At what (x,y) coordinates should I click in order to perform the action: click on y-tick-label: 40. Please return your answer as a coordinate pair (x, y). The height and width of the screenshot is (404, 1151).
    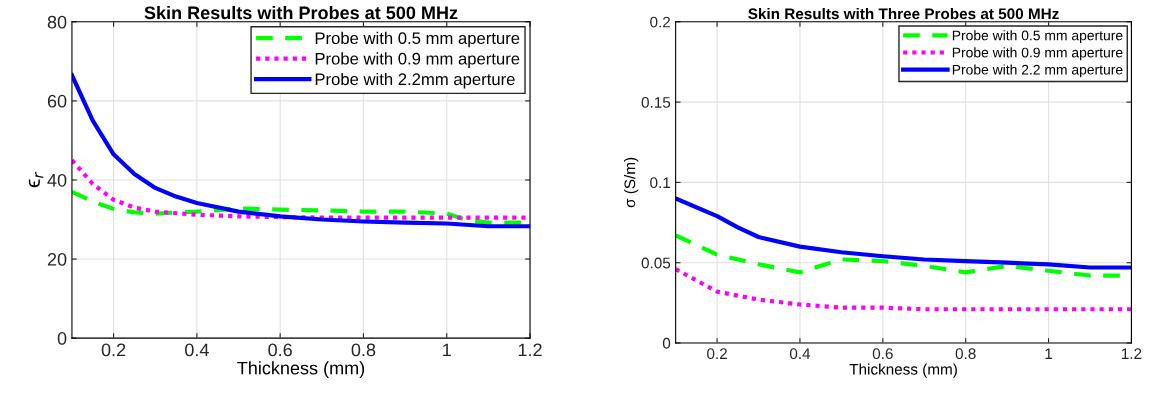
    Looking at the image, I should click on (57, 180).